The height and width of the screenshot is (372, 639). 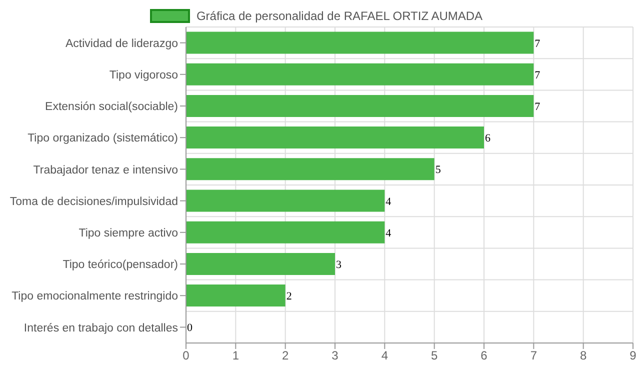 I want to click on x-tick-label: 3, so click(x=335, y=355).